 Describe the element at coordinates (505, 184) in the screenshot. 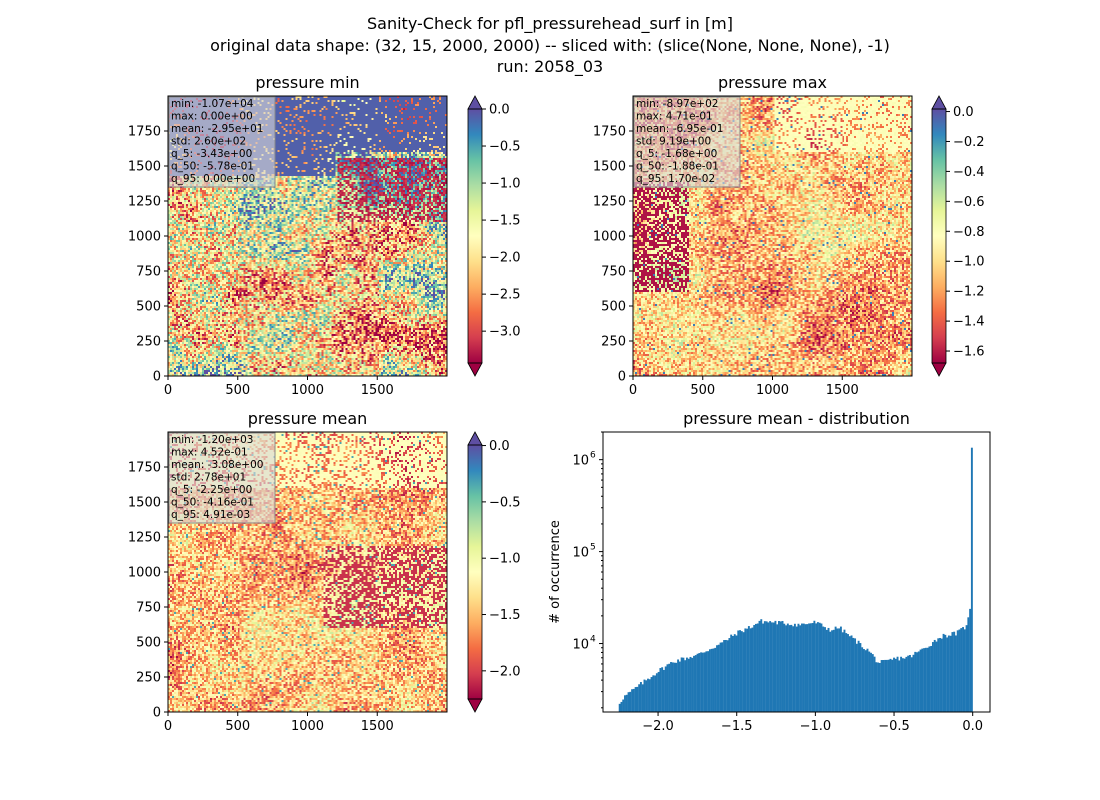

I see `colorbar-tick-label: −1.0` at that location.